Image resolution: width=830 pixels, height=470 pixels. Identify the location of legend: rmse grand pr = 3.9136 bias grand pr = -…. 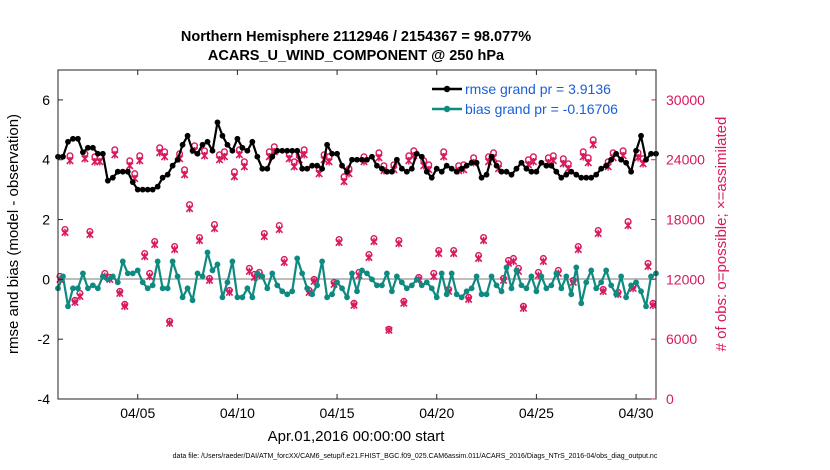
(539, 100).